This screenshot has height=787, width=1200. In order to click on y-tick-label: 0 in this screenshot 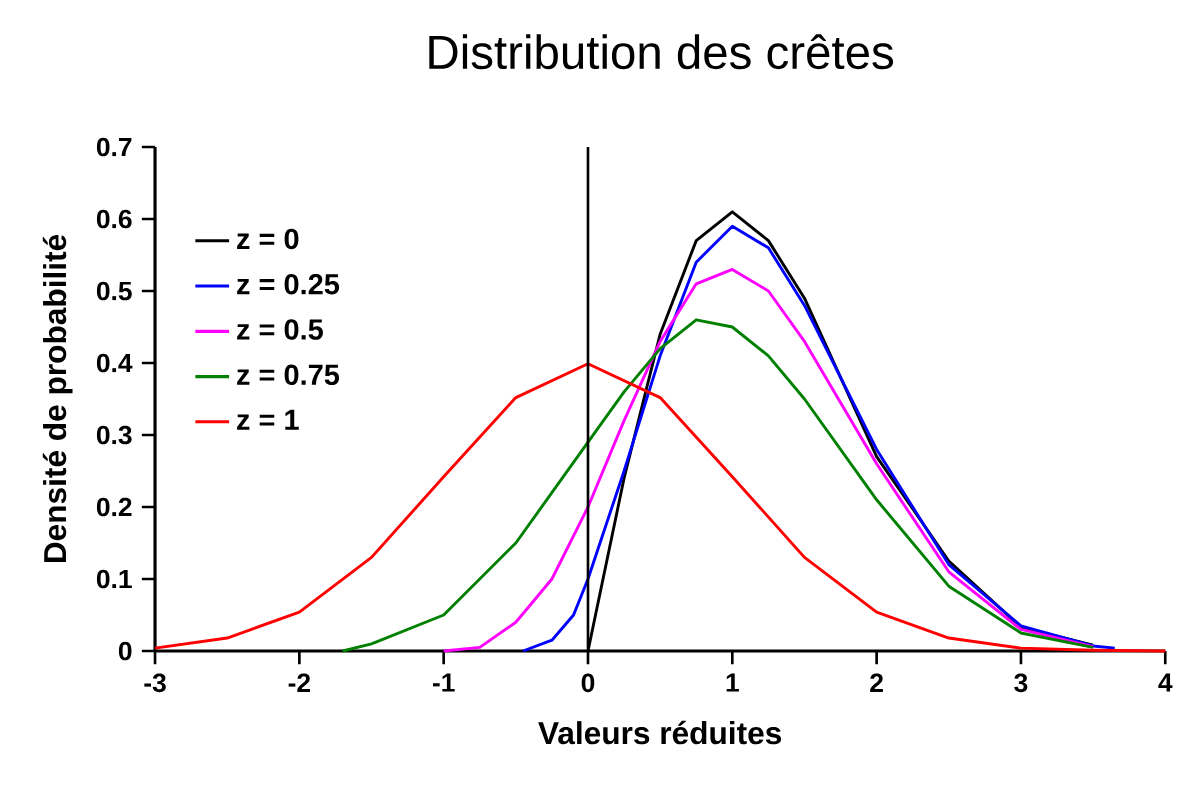, I will do `click(125, 651)`.